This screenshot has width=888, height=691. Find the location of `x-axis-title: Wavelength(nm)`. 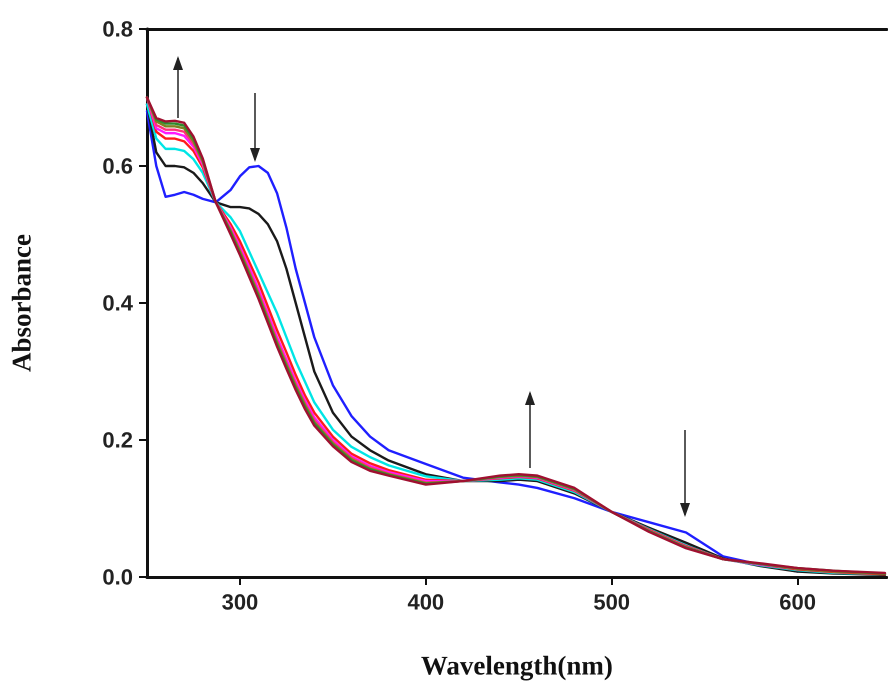

x-axis-title: Wavelength(nm) is located at coordinates (516, 665).